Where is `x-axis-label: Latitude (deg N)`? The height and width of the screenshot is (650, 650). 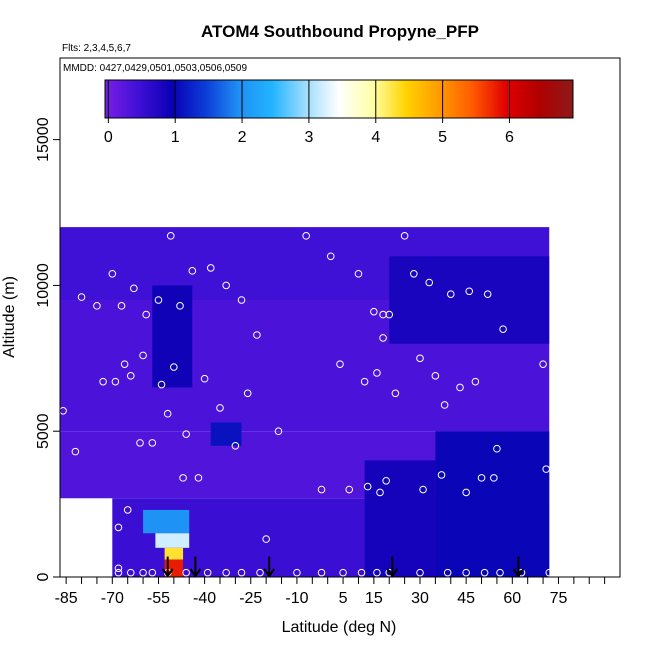 x-axis-label: Latitude (deg N) is located at coordinates (339, 627).